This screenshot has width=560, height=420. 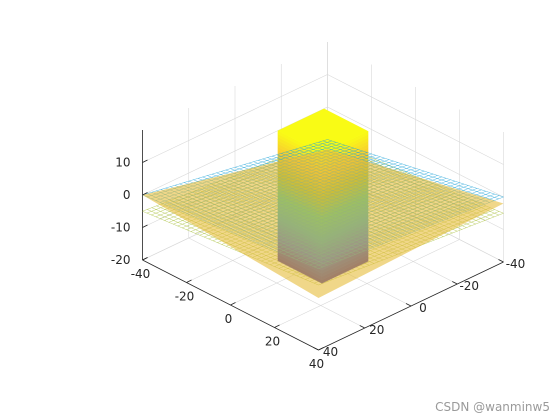 What do you see at coordinates (141, 274) in the screenshot?
I see `x-tick-label: -40` at bounding box center [141, 274].